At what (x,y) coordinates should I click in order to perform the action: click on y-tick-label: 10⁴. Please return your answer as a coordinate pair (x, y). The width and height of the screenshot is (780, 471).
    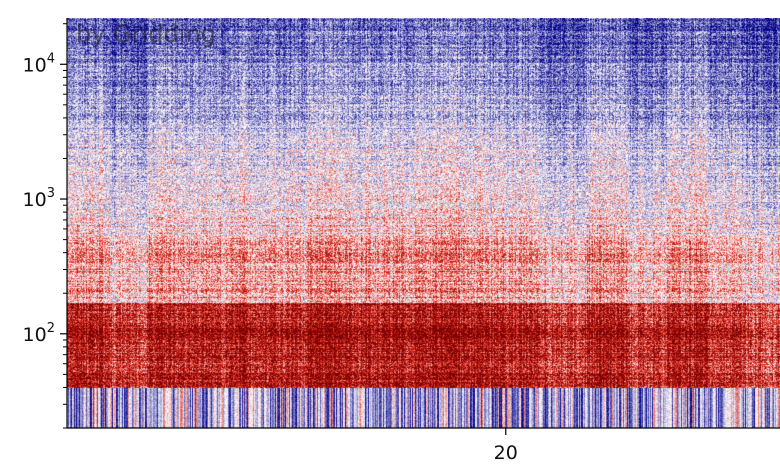
    Looking at the image, I should click on (39, 63).